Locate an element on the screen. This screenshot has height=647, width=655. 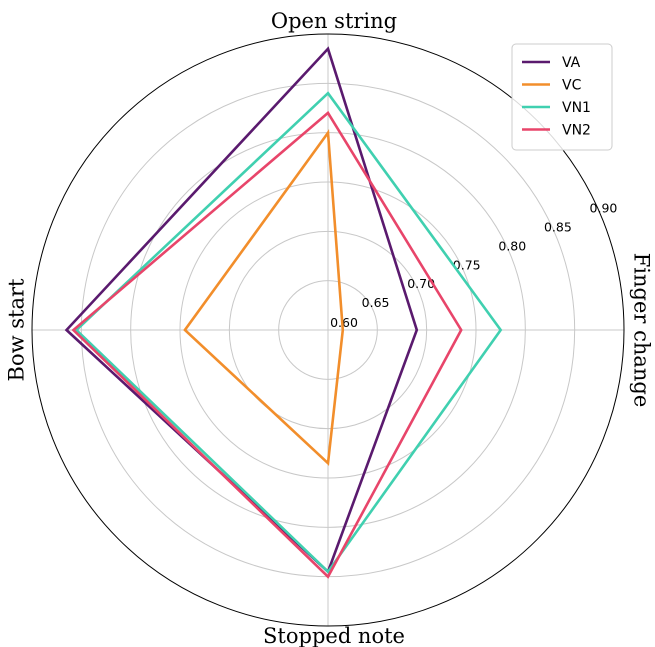
radial-tick-labels: 0.60 0.65 0.70 0.75 0.80 0.85 0.90 is located at coordinates (473, 265).